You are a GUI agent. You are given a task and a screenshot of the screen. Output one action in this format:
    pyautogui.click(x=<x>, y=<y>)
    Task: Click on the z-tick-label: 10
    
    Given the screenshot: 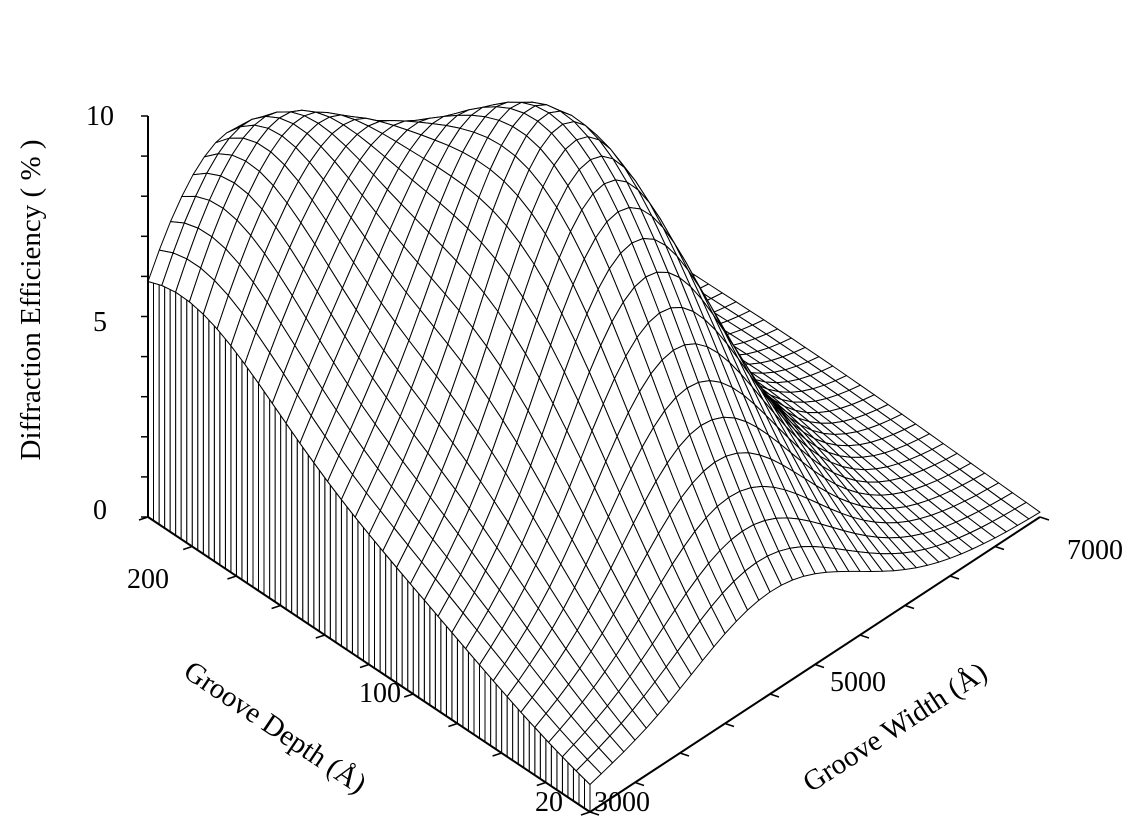 What is the action you would take?
    pyautogui.click(x=100, y=116)
    